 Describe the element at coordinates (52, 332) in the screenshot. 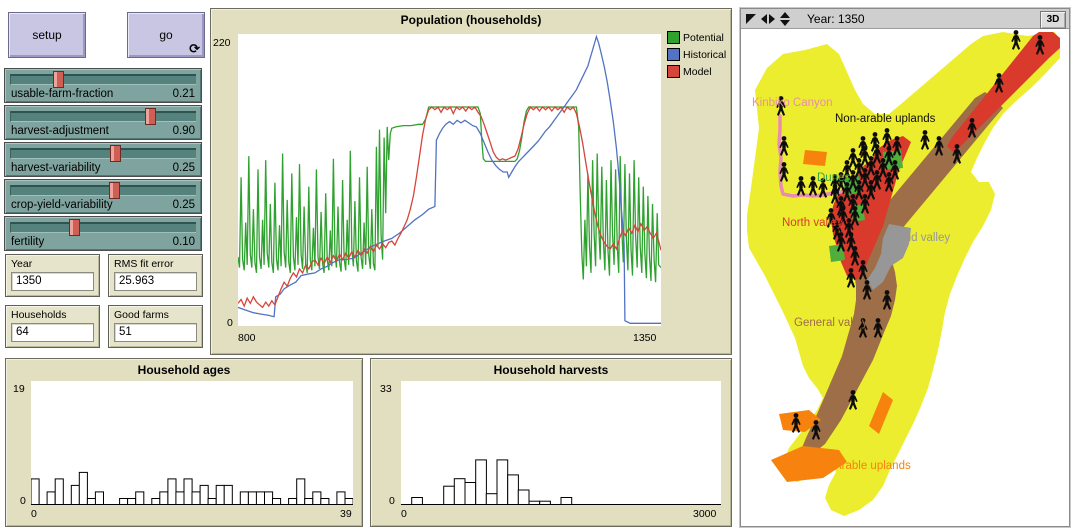

I see `monitor-value: 64` at that location.